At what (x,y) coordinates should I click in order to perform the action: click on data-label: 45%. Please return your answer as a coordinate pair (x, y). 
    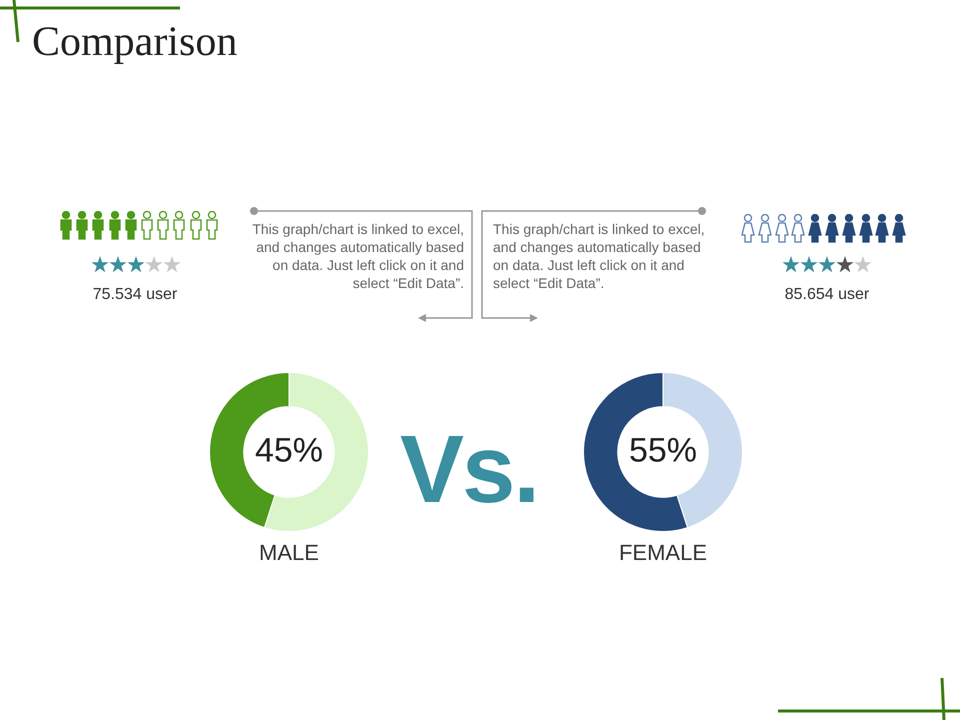
    Looking at the image, I should click on (289, 450).